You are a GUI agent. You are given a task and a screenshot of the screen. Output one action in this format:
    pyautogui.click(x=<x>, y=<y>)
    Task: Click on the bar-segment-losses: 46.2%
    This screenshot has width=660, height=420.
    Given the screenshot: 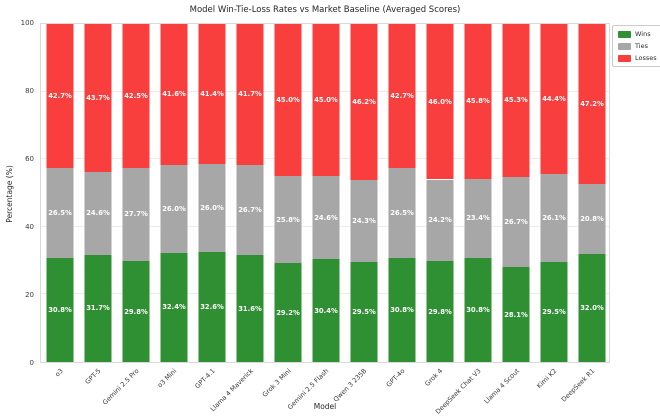 What is the action you would take?
    pyautogui.click(x=364, y=102)
    